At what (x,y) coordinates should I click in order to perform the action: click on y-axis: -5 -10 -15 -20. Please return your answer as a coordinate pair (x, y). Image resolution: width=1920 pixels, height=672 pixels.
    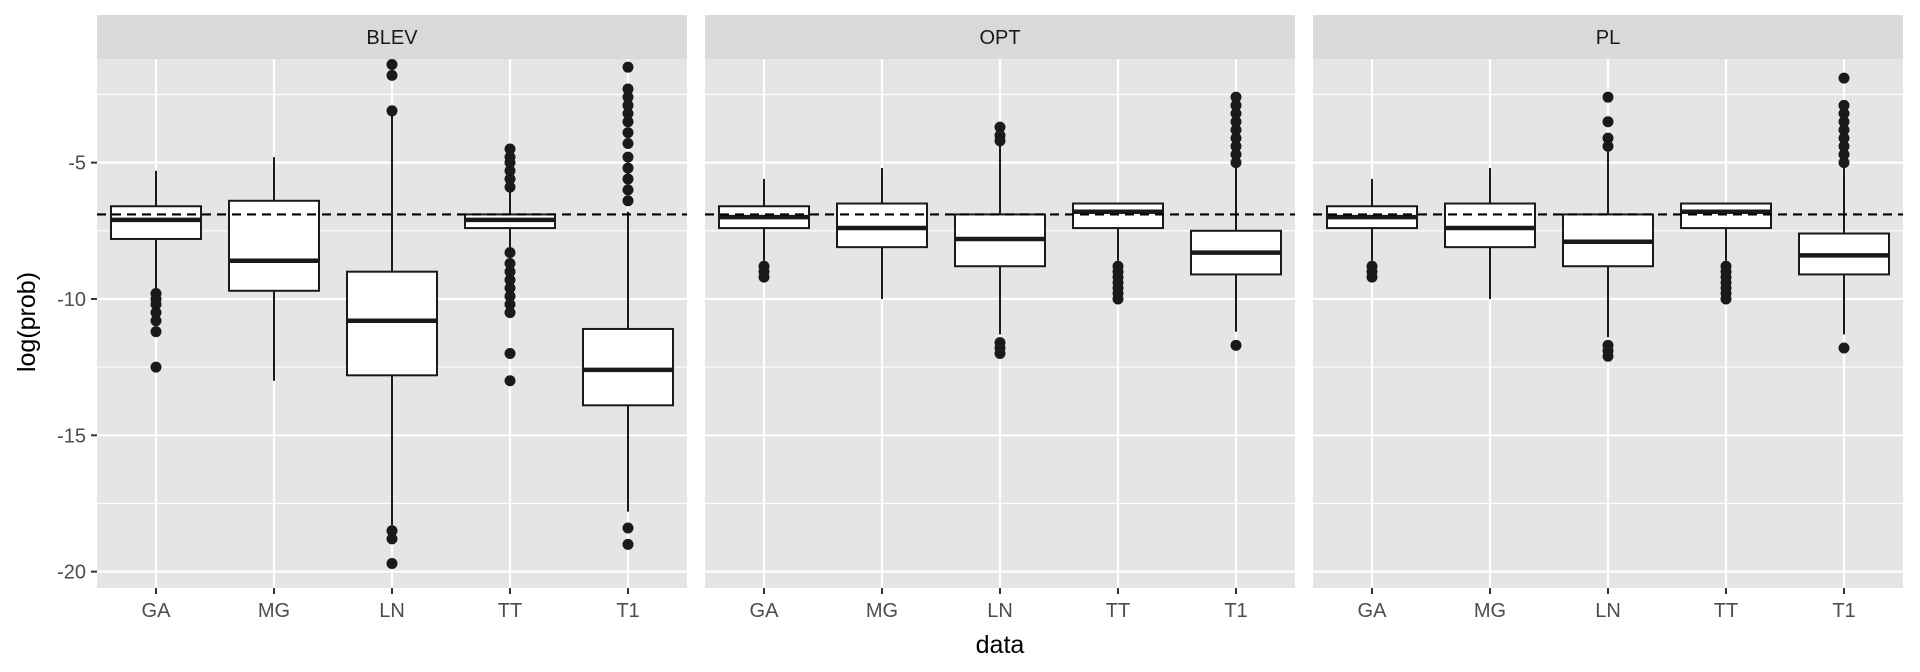
    Looking at the image, I should click on (77, 368).